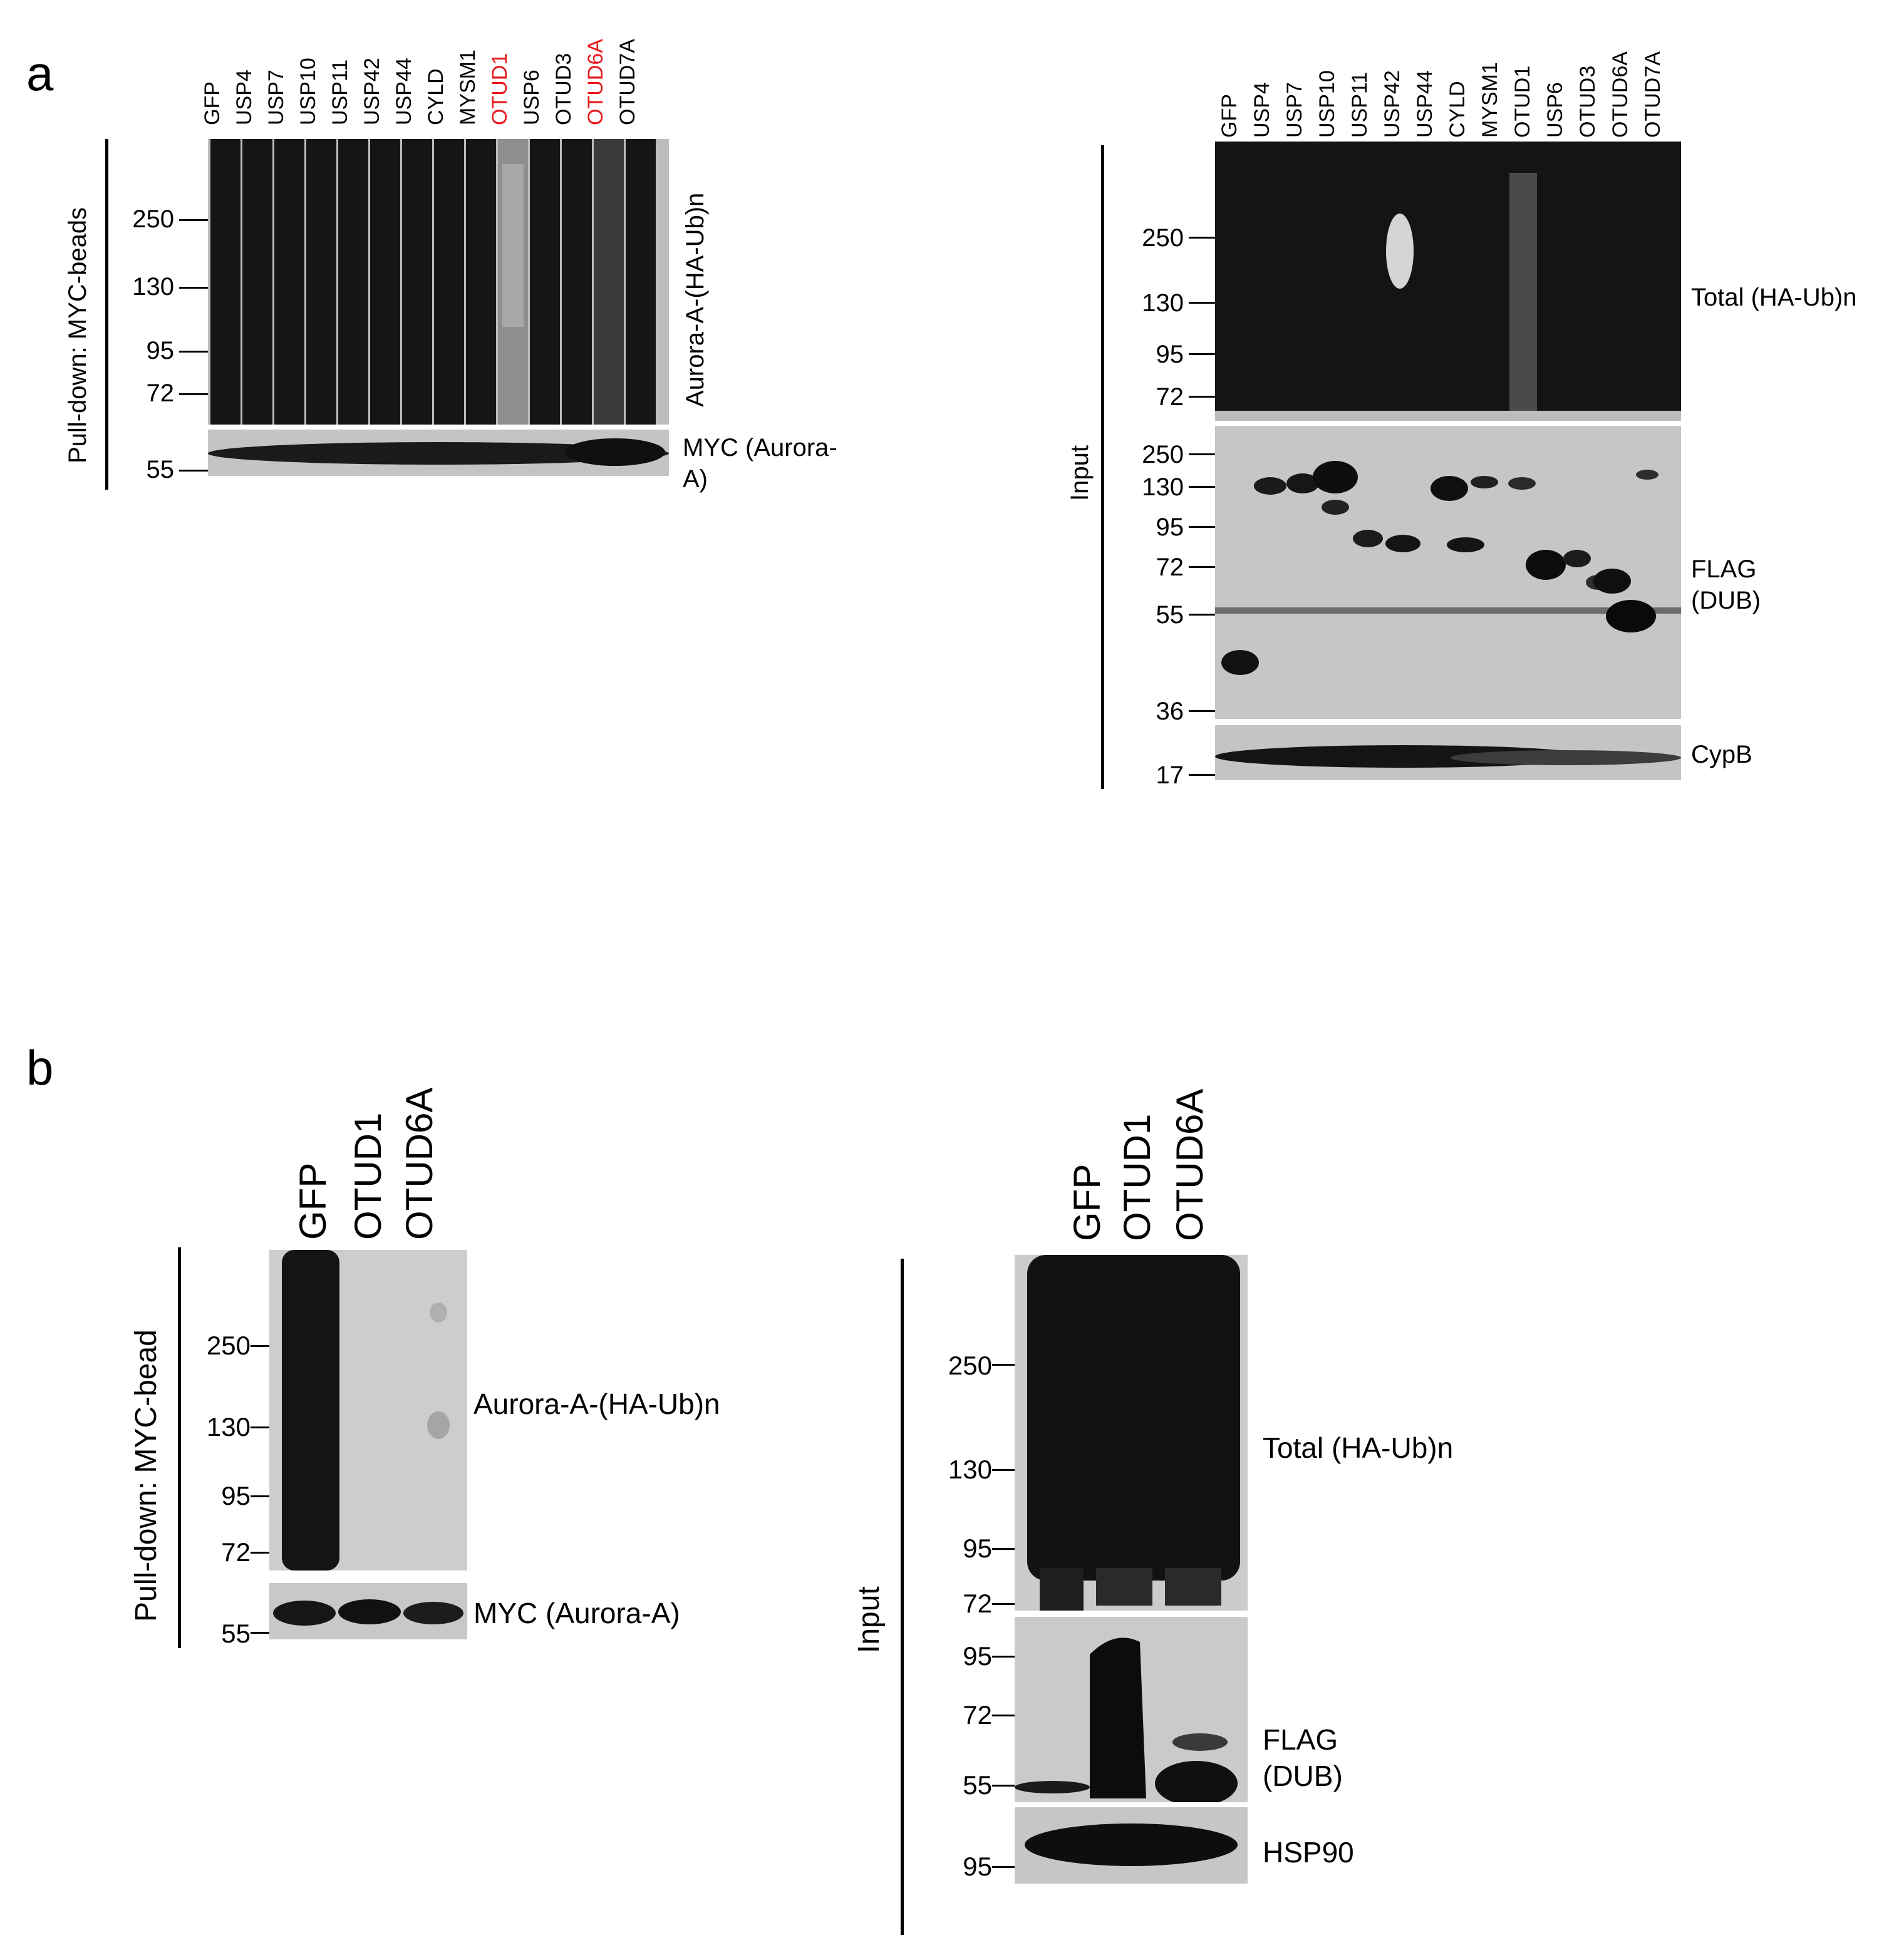 This screenshot has height=1955, width=1904. I want to click on blot-flag-dub-b, so click(1131, 1709).